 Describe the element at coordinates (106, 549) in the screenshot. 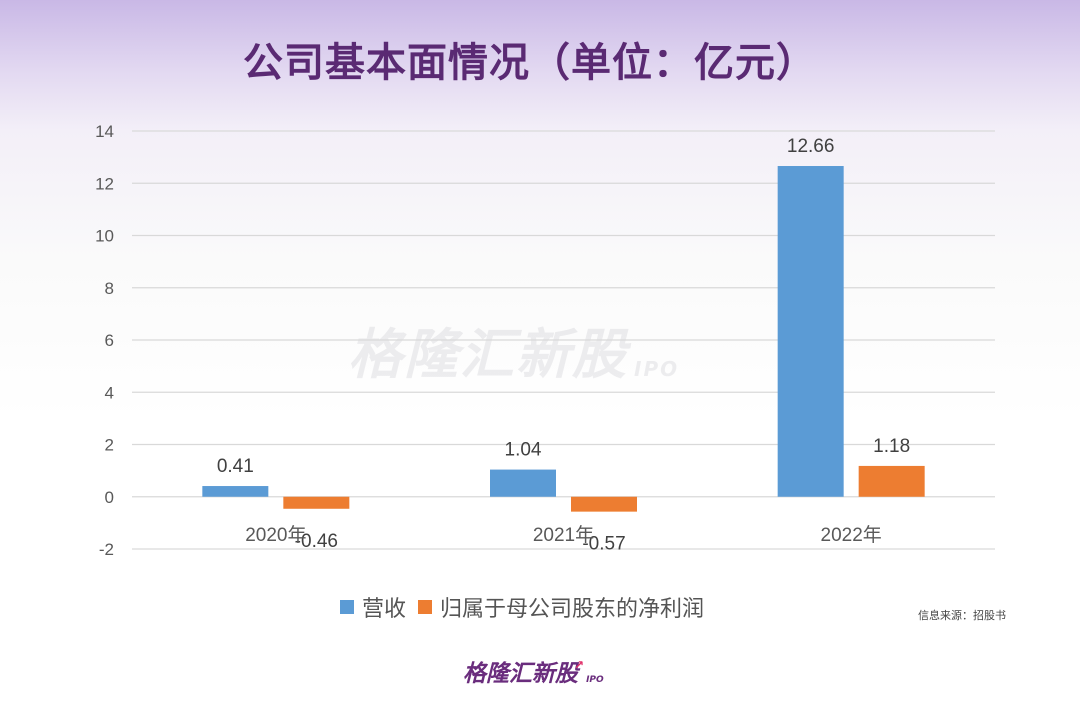

I see `y-tick-label: -2` at that location.